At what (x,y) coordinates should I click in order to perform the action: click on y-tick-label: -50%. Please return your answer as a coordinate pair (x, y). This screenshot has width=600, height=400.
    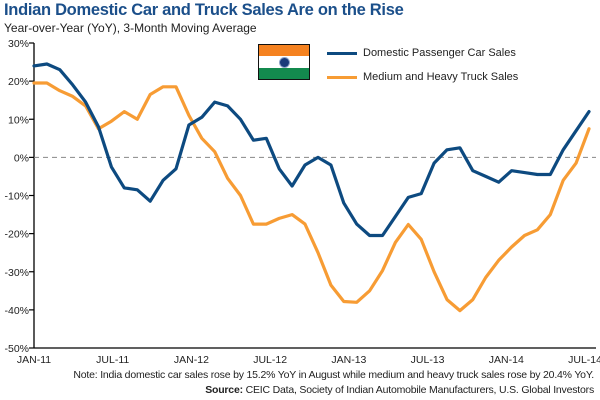
    Looking at the image, I should click on (16, 349).